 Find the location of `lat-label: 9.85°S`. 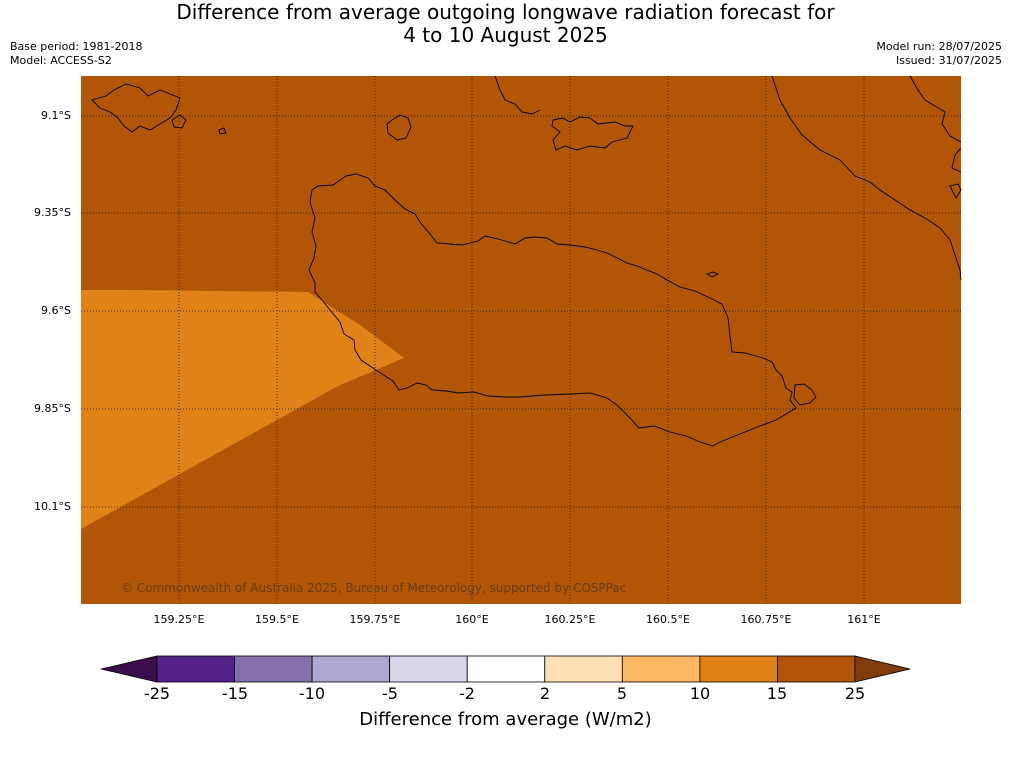

lat-label: 9.85°S is located at coordinates (52, 408).